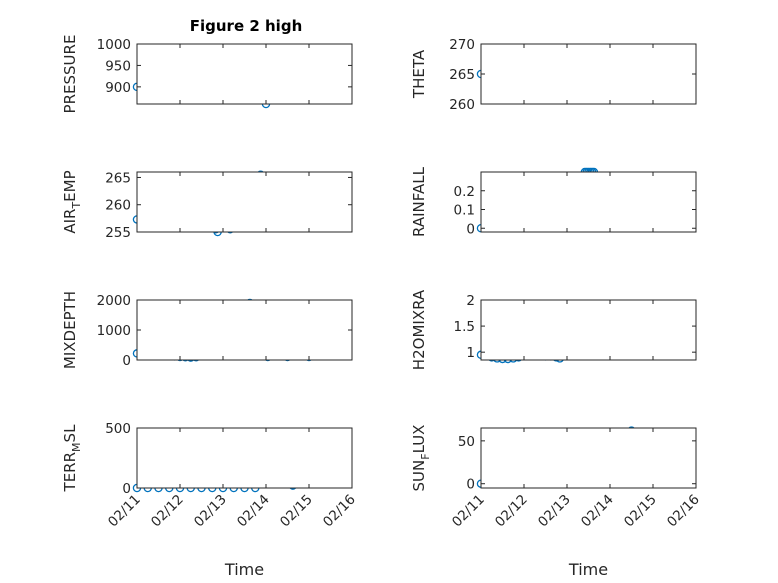  Describe the element at coordinates (70, 221) in the screenshot. I see `y-axis-label-main: AIR` at that location.